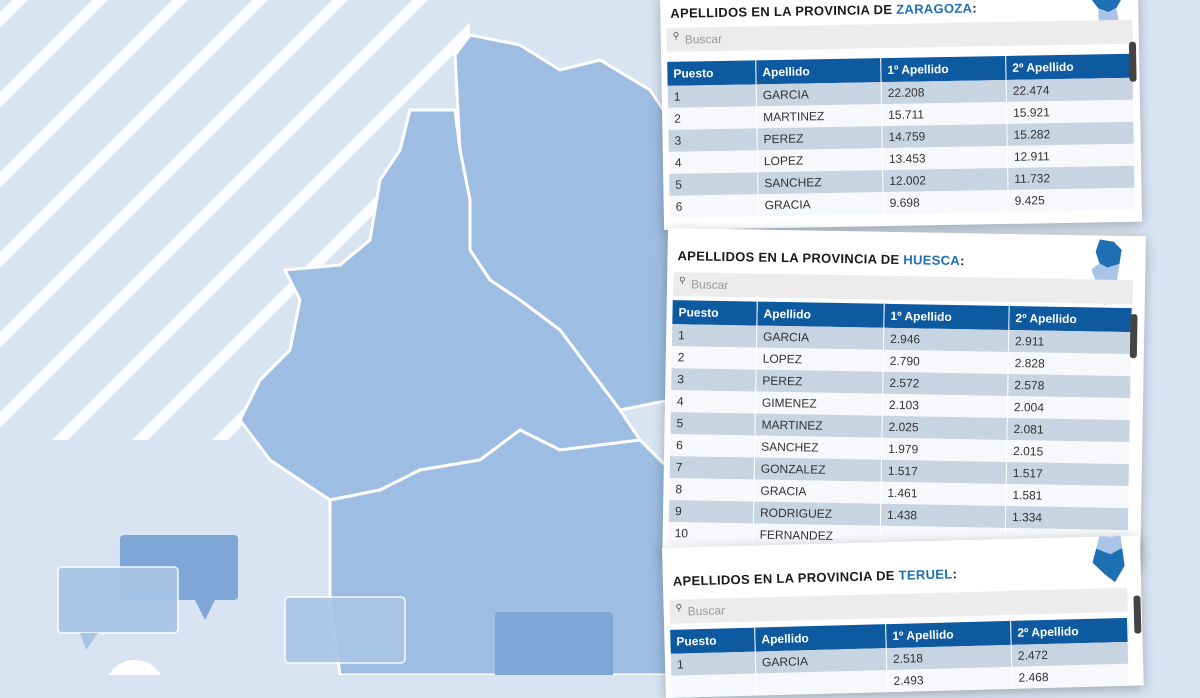 This screenshot has width=1200, height=698. Describe the element at coordinates (335, 605) in the screenshot. I see `speech-bubbles-decoration` at that location.